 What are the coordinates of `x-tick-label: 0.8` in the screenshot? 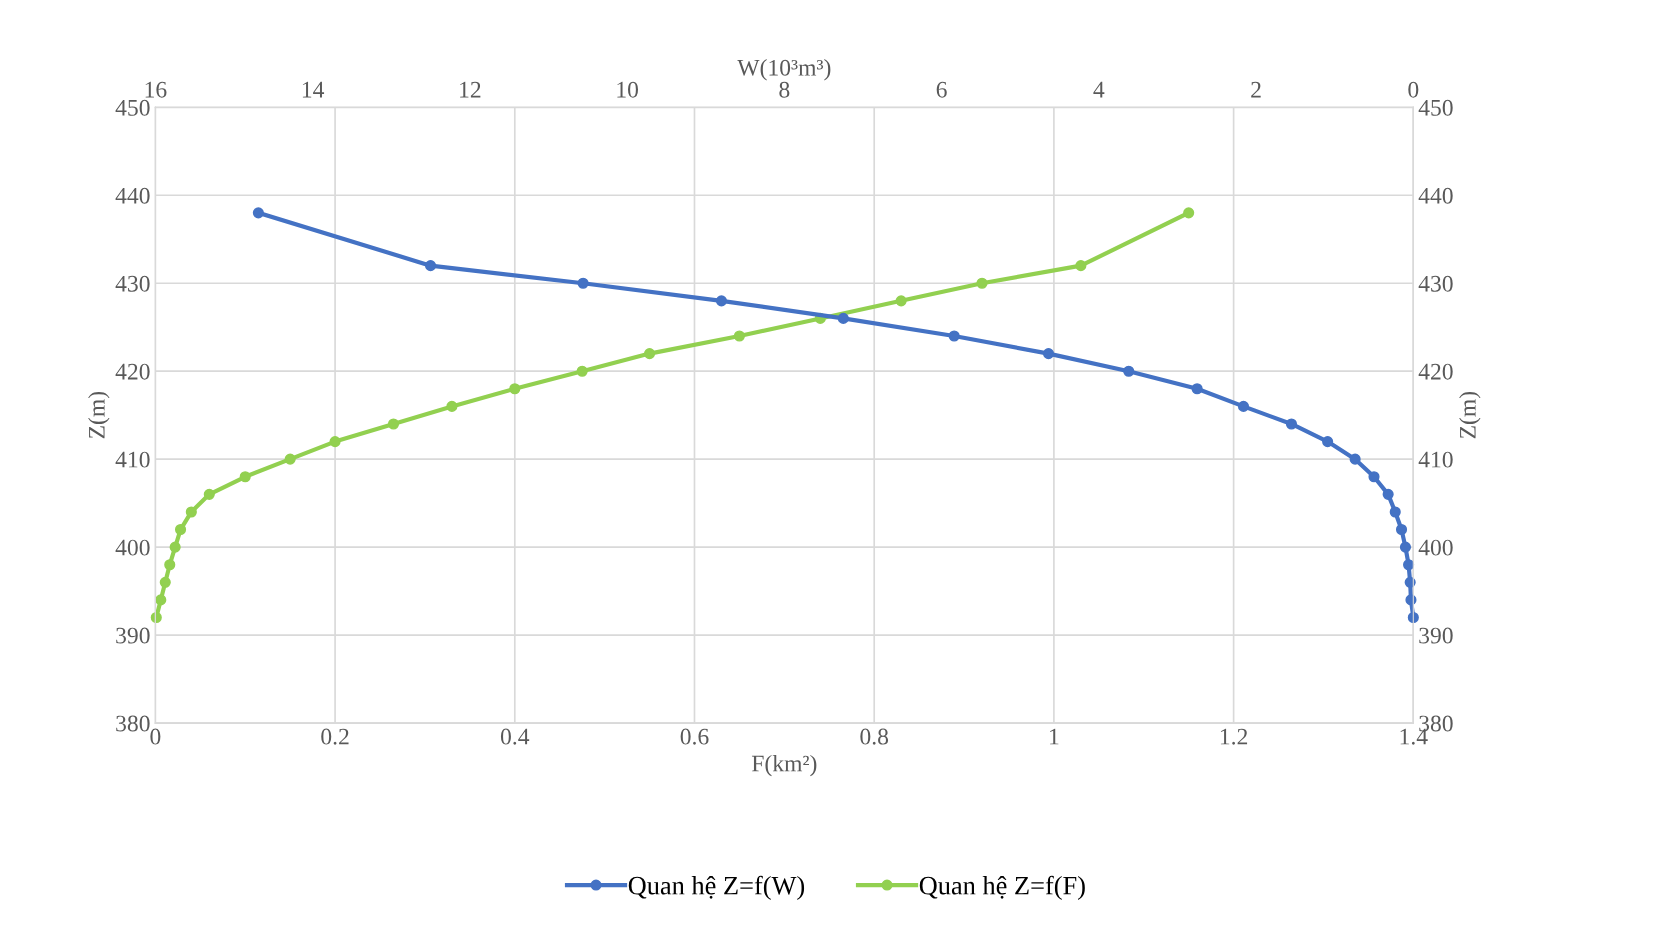 It's located at (874, 736).